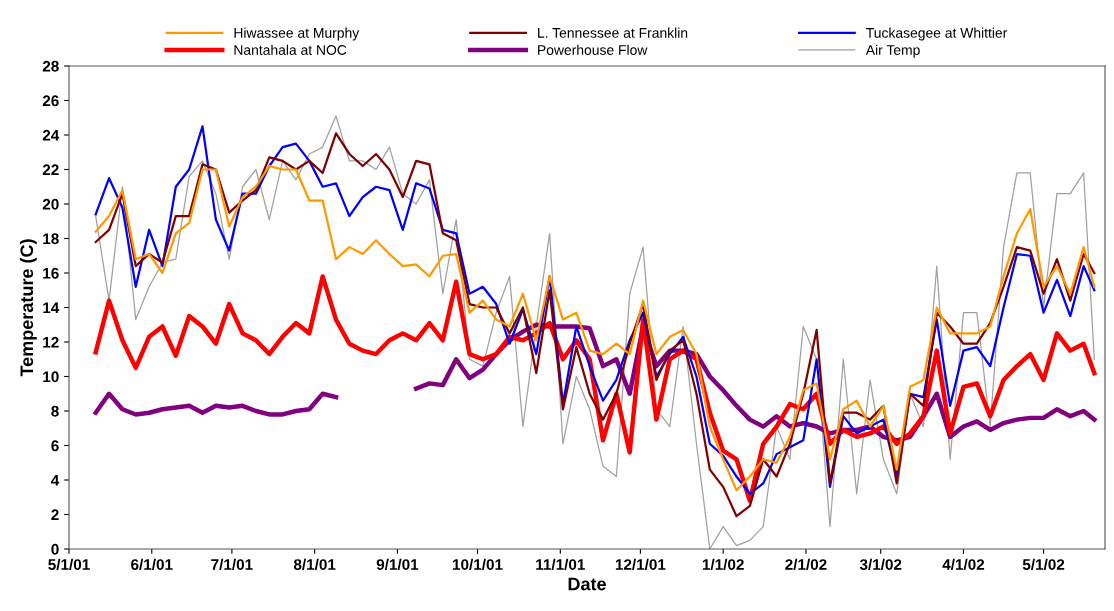 The height and width of the screenshot is (611, 1114). Describe the element at coordinates (314, 564) in the screenshot. I see `x-tick-label: 8/1/01` at that location.